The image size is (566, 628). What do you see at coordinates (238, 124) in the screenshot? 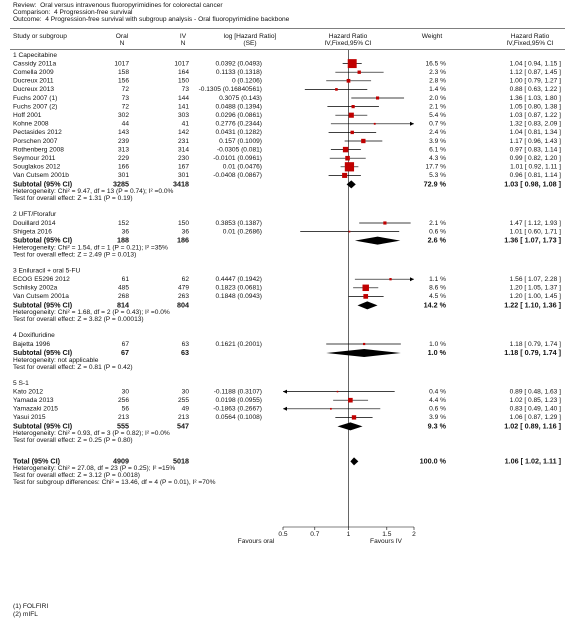
I see `log-hr-se: 0.2776 (0.2344)` at bounding box center [238, 124].